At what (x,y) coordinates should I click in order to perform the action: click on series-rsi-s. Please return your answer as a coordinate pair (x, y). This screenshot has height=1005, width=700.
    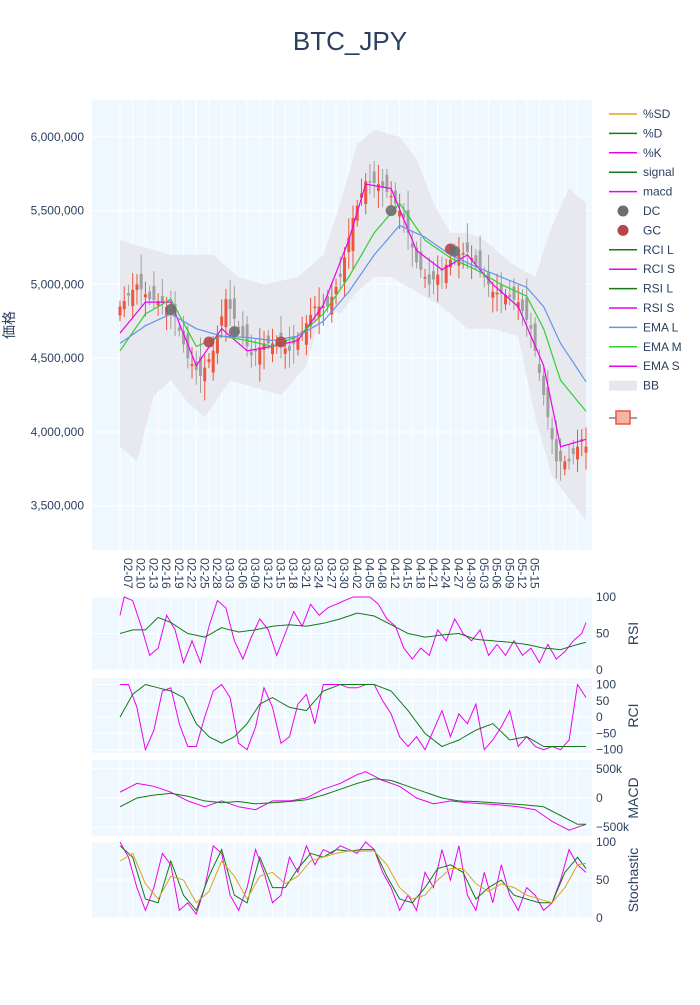
    Looking at the image, I should click on (353, 630).